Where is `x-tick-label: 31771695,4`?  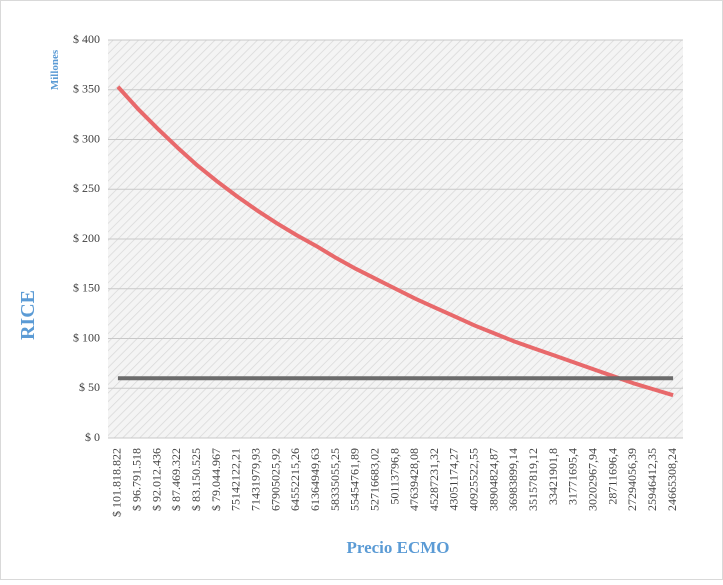
x-tick-label: 31771695,4 is located at coordinates (573, 476).